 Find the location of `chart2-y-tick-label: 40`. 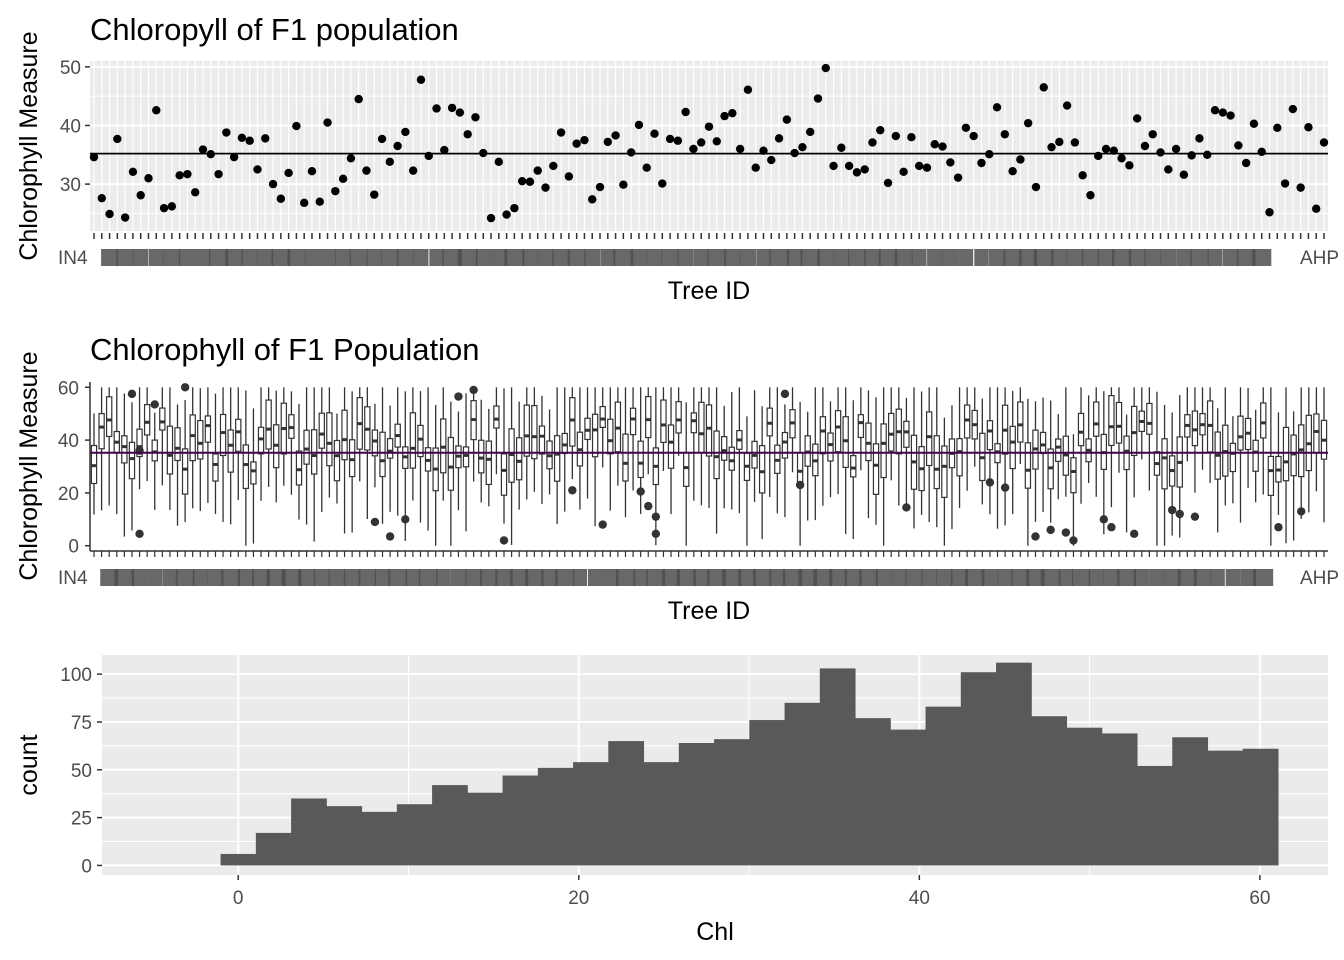

chart2-y-tick-label: 40 is located at coordinates (68, 441).